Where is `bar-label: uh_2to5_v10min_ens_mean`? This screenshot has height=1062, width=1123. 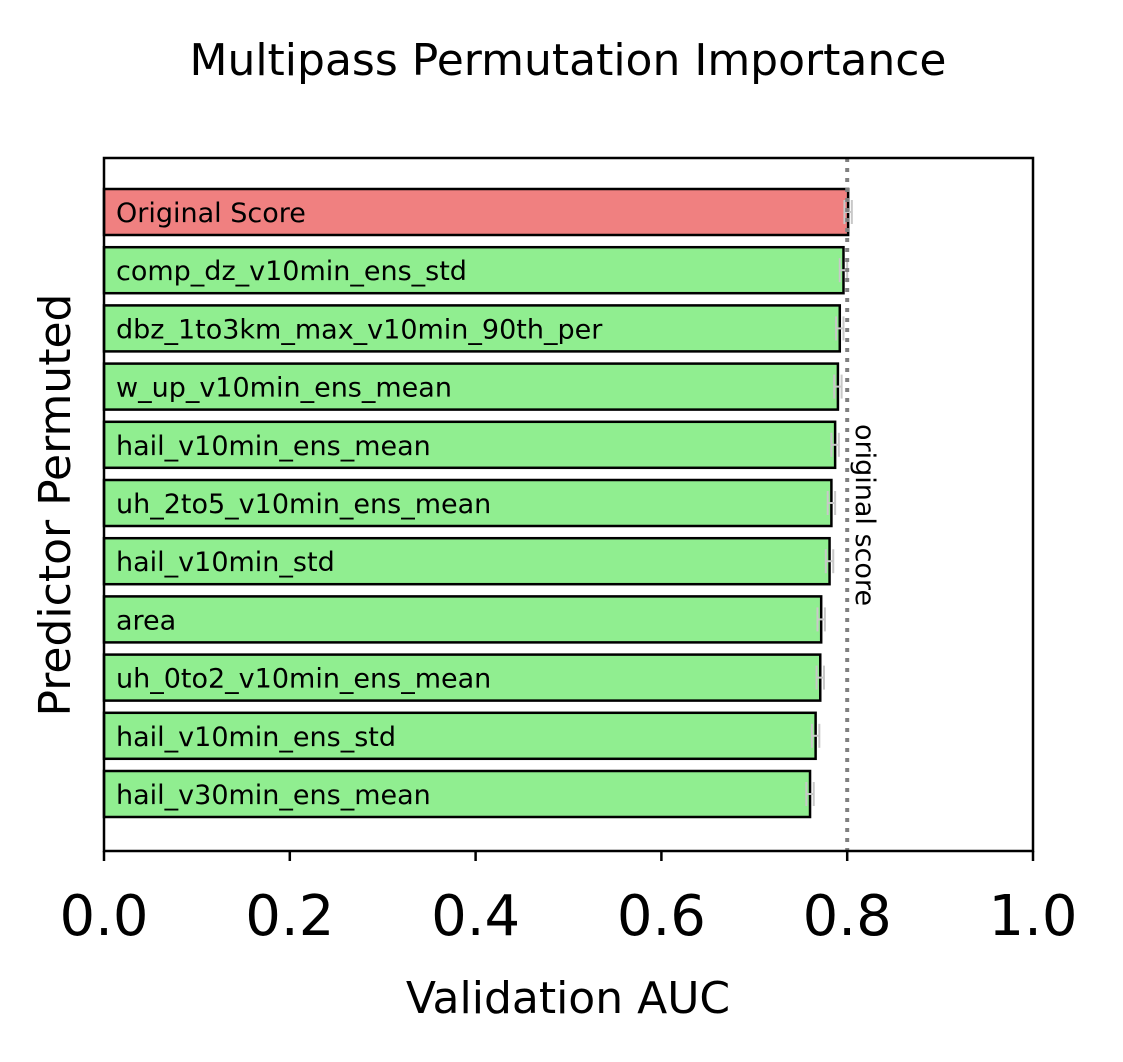
bar-label: uh_2to5_v10min_ens_mean is located at coordinates (303, 504).